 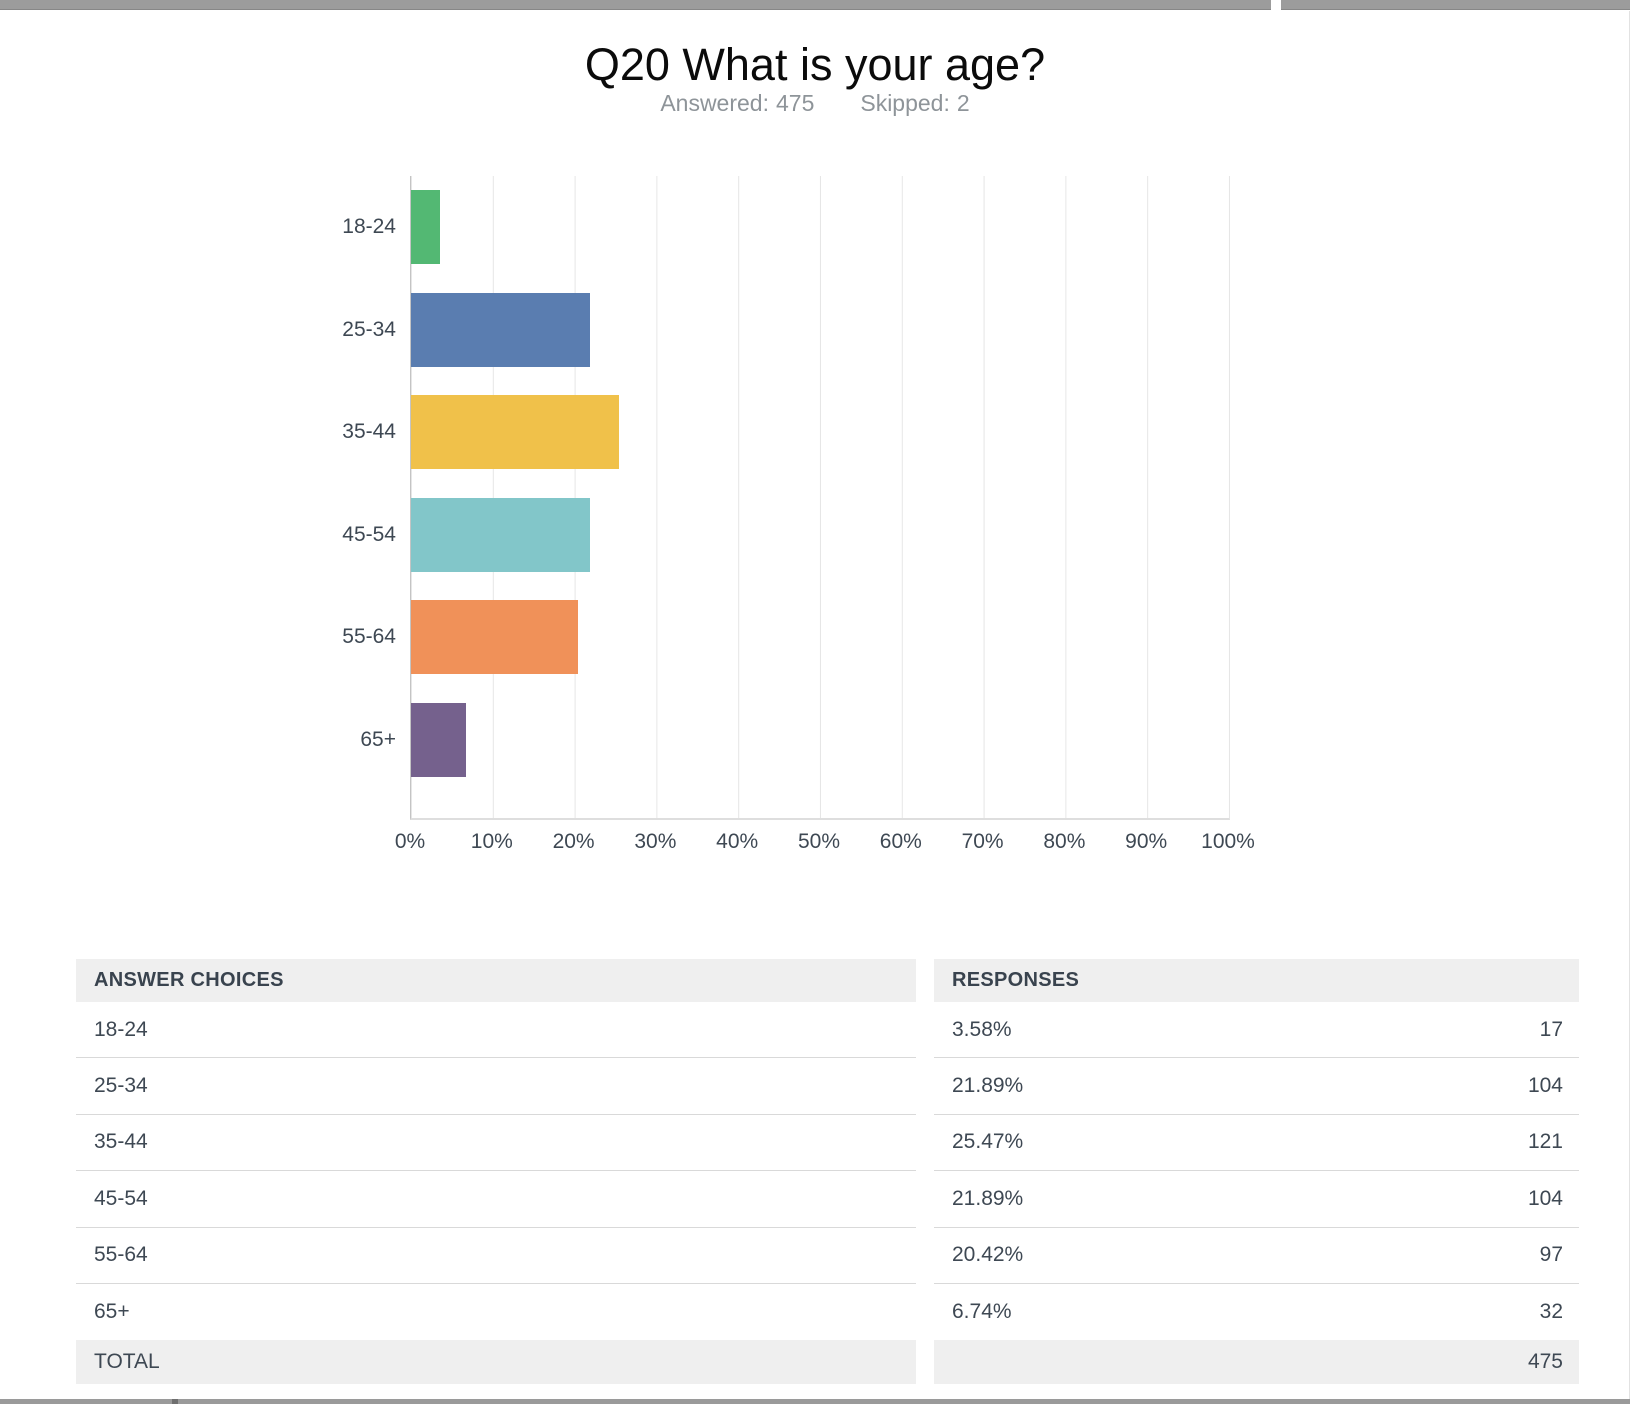 I want to click on table-header-row: ANSWER CHOICES RESPONSES, so click(x=827, y=980).